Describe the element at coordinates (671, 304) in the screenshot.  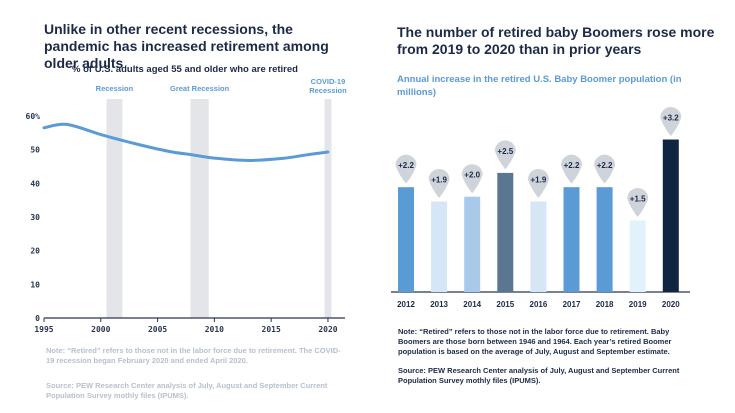
I see `bar-category-label: 2020` at that location.